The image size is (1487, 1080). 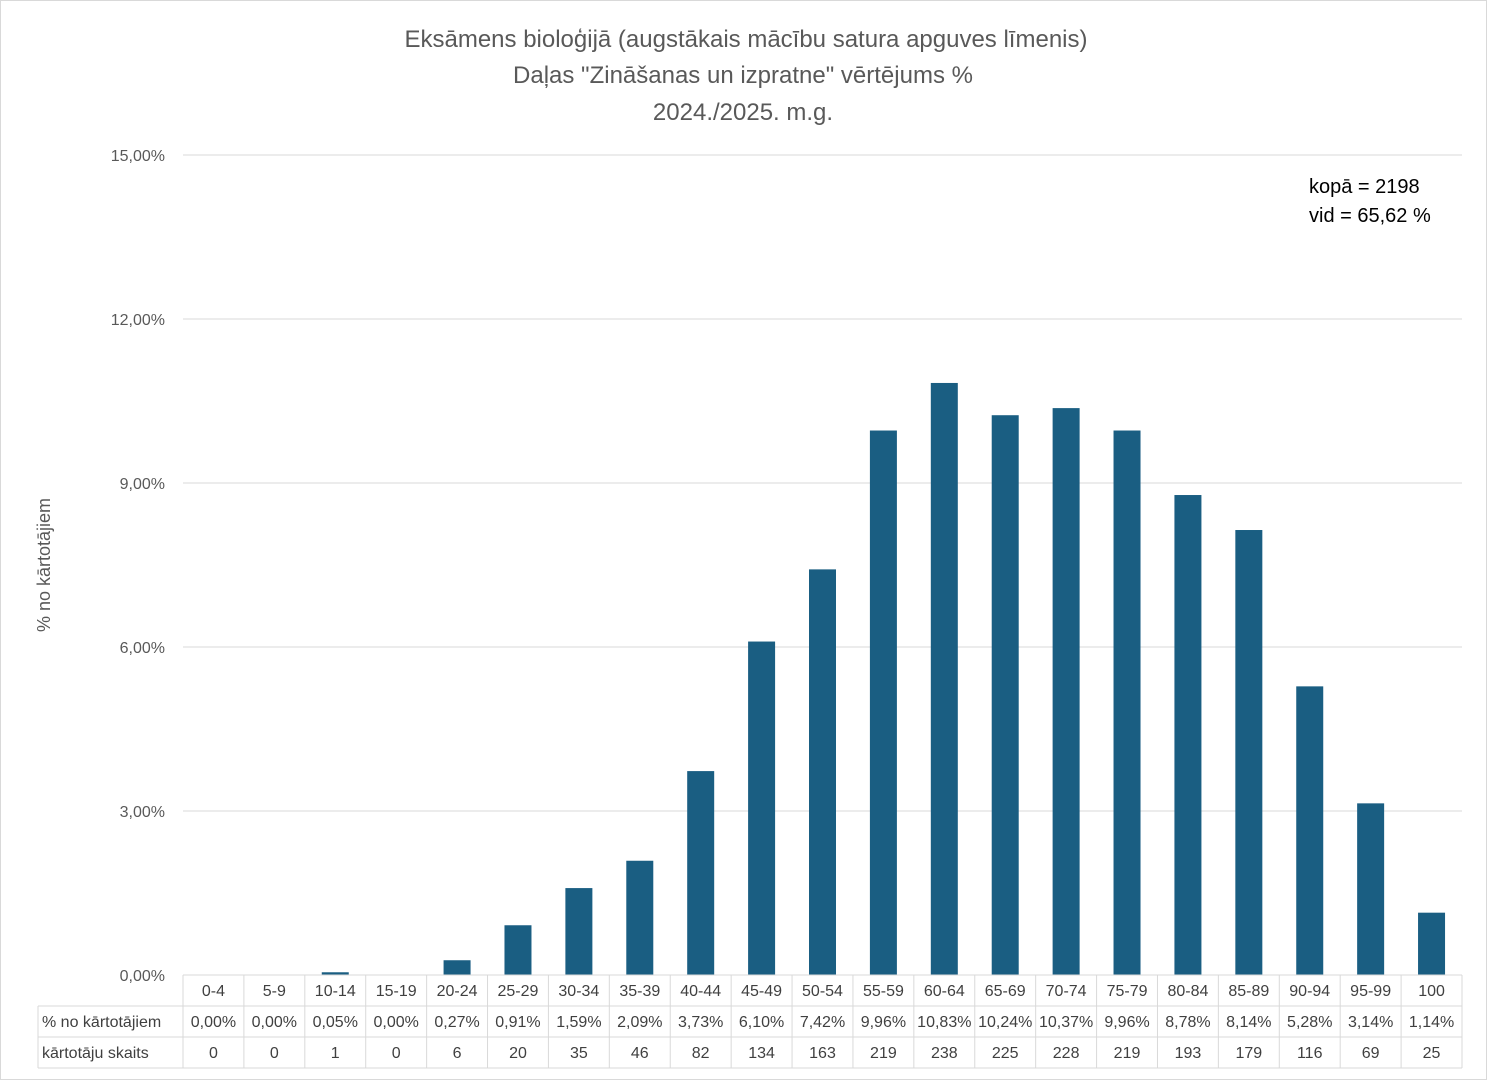 I want to click on table-cell: 179, so click(x=1248, y=1053).